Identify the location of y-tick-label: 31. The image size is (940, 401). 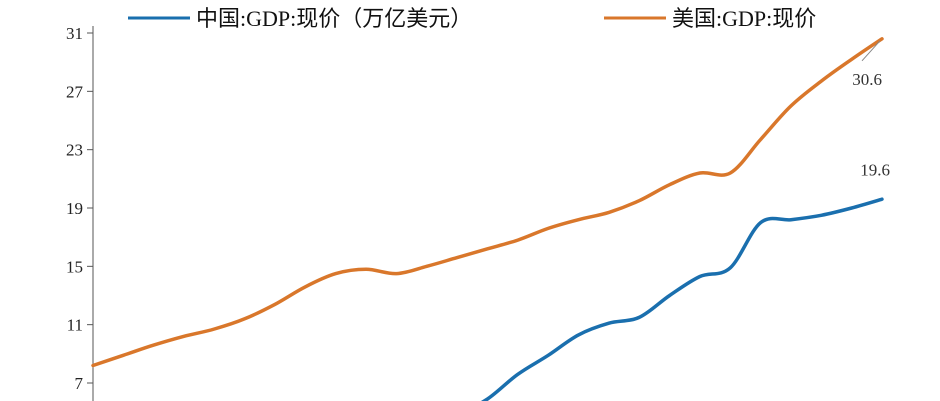
(74, 33).